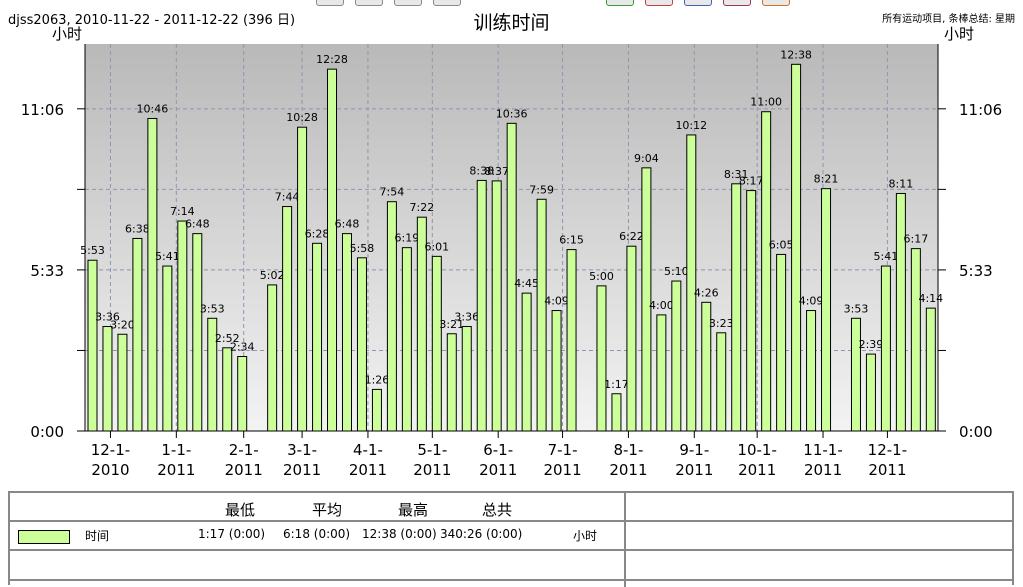 This screenshot has height=587, width=1023. What do you see at coordinates (227, 338) in the screenshot?
I see `bar-value-label: 2:52` at bounding box center [227, 338].